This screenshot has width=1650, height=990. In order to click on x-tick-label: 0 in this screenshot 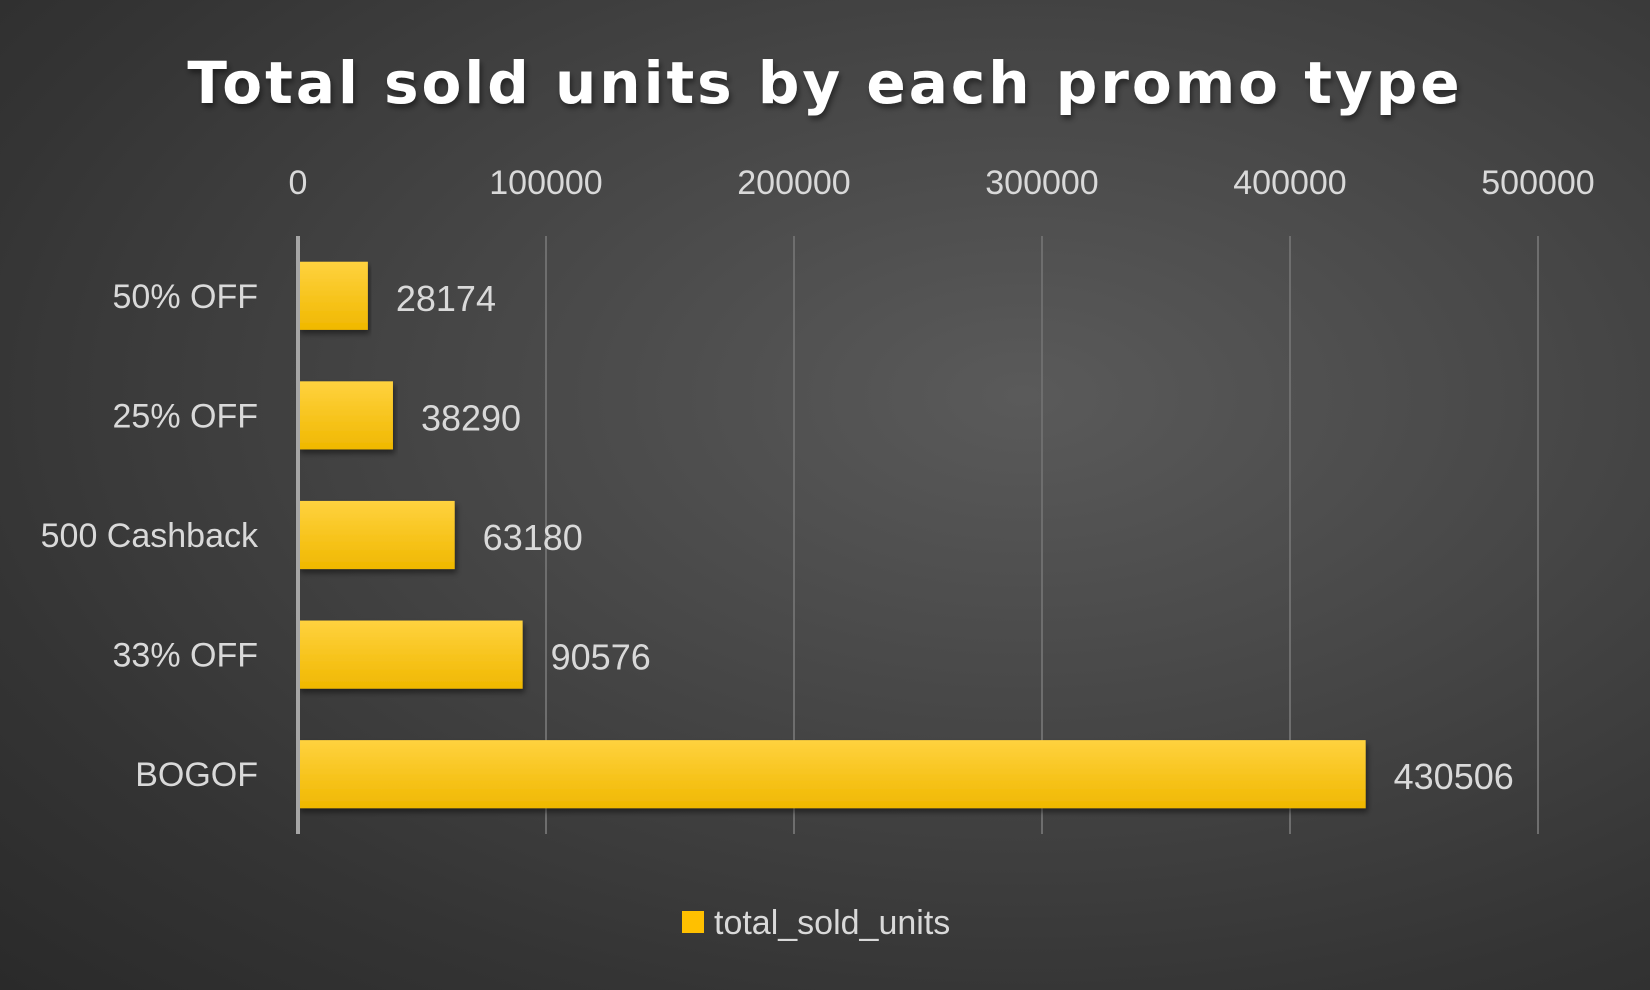, I will do `click(298, 183)`.